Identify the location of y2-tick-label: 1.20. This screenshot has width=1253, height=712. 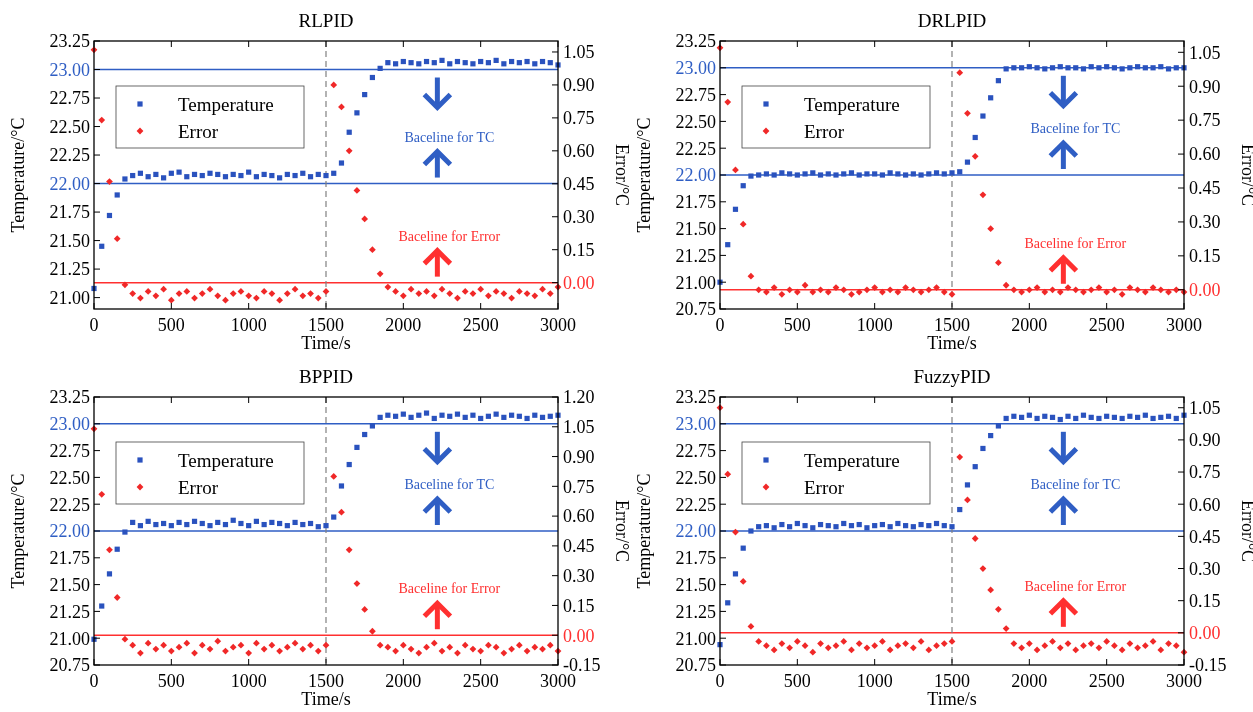
(579, 397).